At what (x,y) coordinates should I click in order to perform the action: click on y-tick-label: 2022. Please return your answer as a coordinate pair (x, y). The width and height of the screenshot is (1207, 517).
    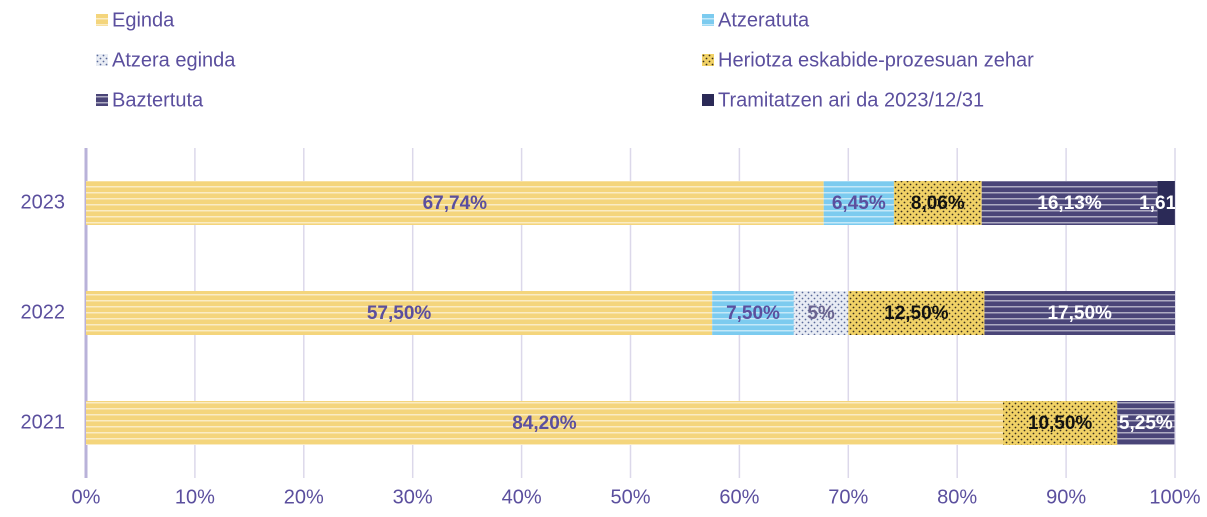
    Looking at the image, I should click on (43, 312).